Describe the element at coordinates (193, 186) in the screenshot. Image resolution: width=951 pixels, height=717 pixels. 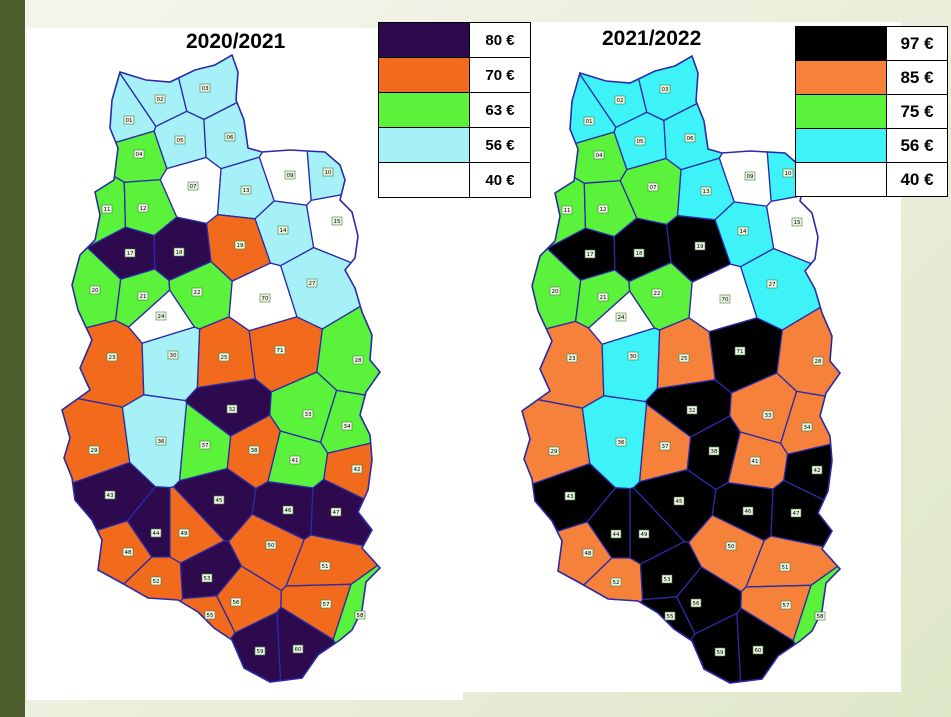
I see `zone-label-07: 07` at that location.